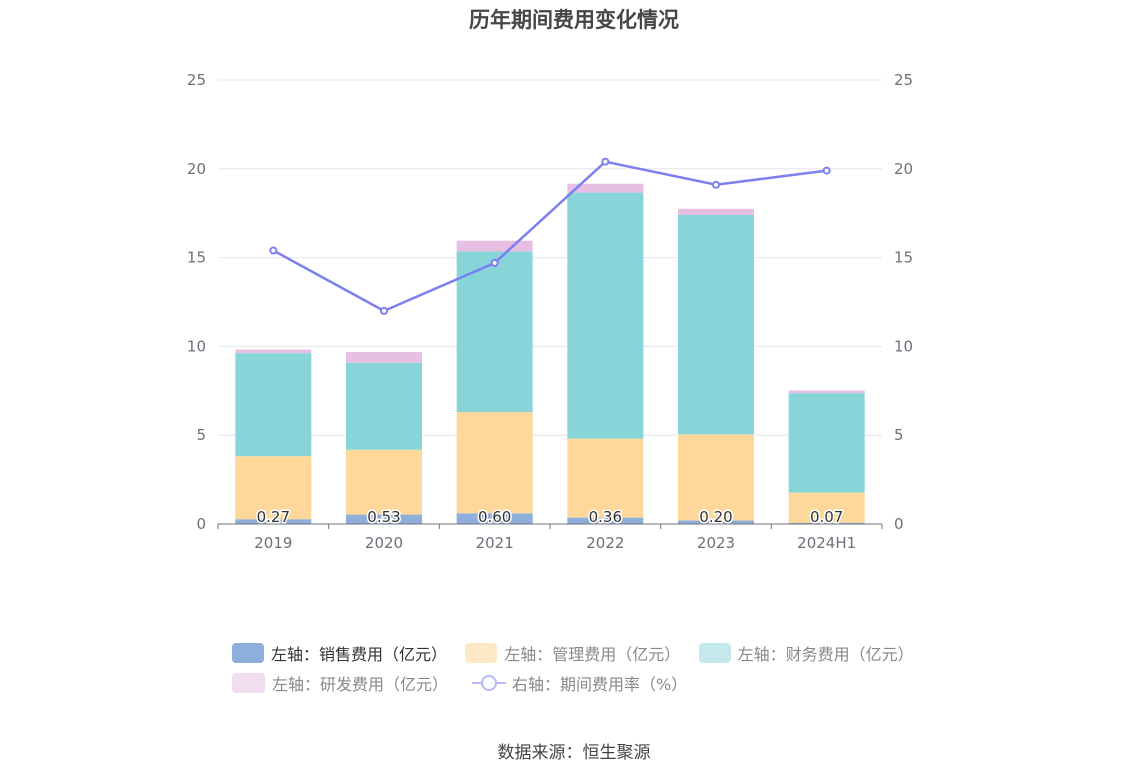  What do you see at coordinates (600, 684) in the screenshot?
I see `legend-label-rate: 右轴：期间费用率（%）` at bounding box center [600, 684].